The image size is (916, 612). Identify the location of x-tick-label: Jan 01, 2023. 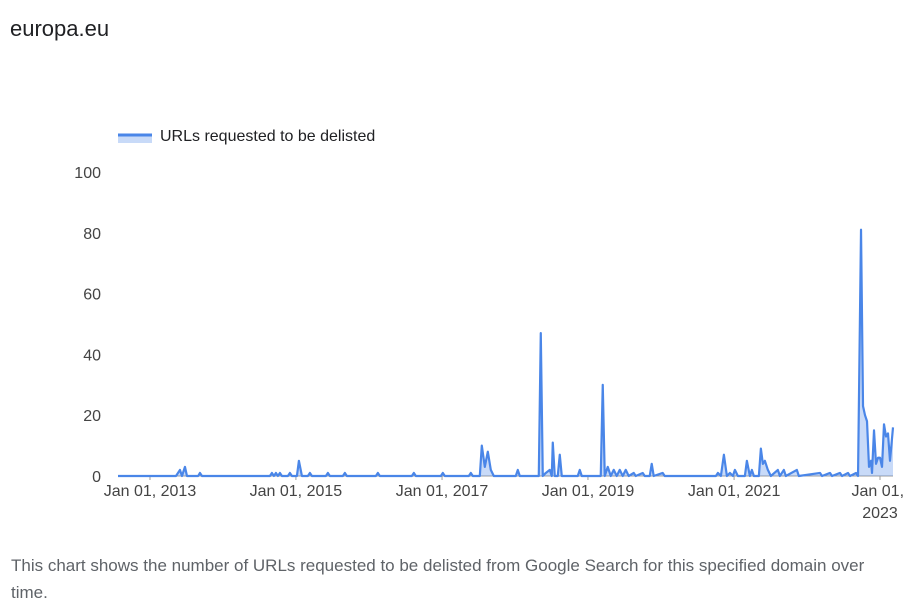
(880, 502).